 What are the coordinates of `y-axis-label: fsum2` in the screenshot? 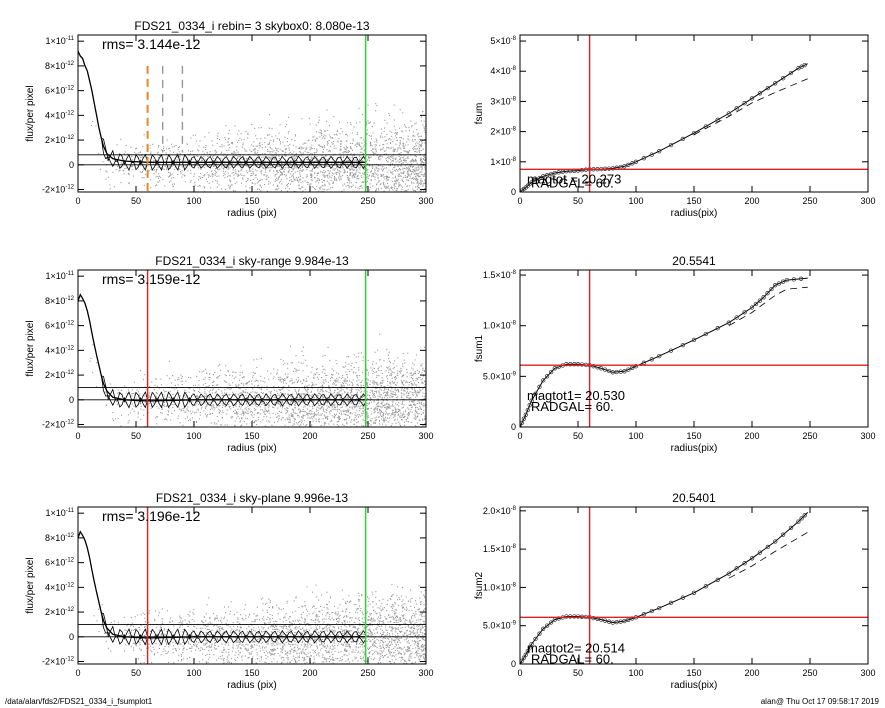 It's located at (479, 585).